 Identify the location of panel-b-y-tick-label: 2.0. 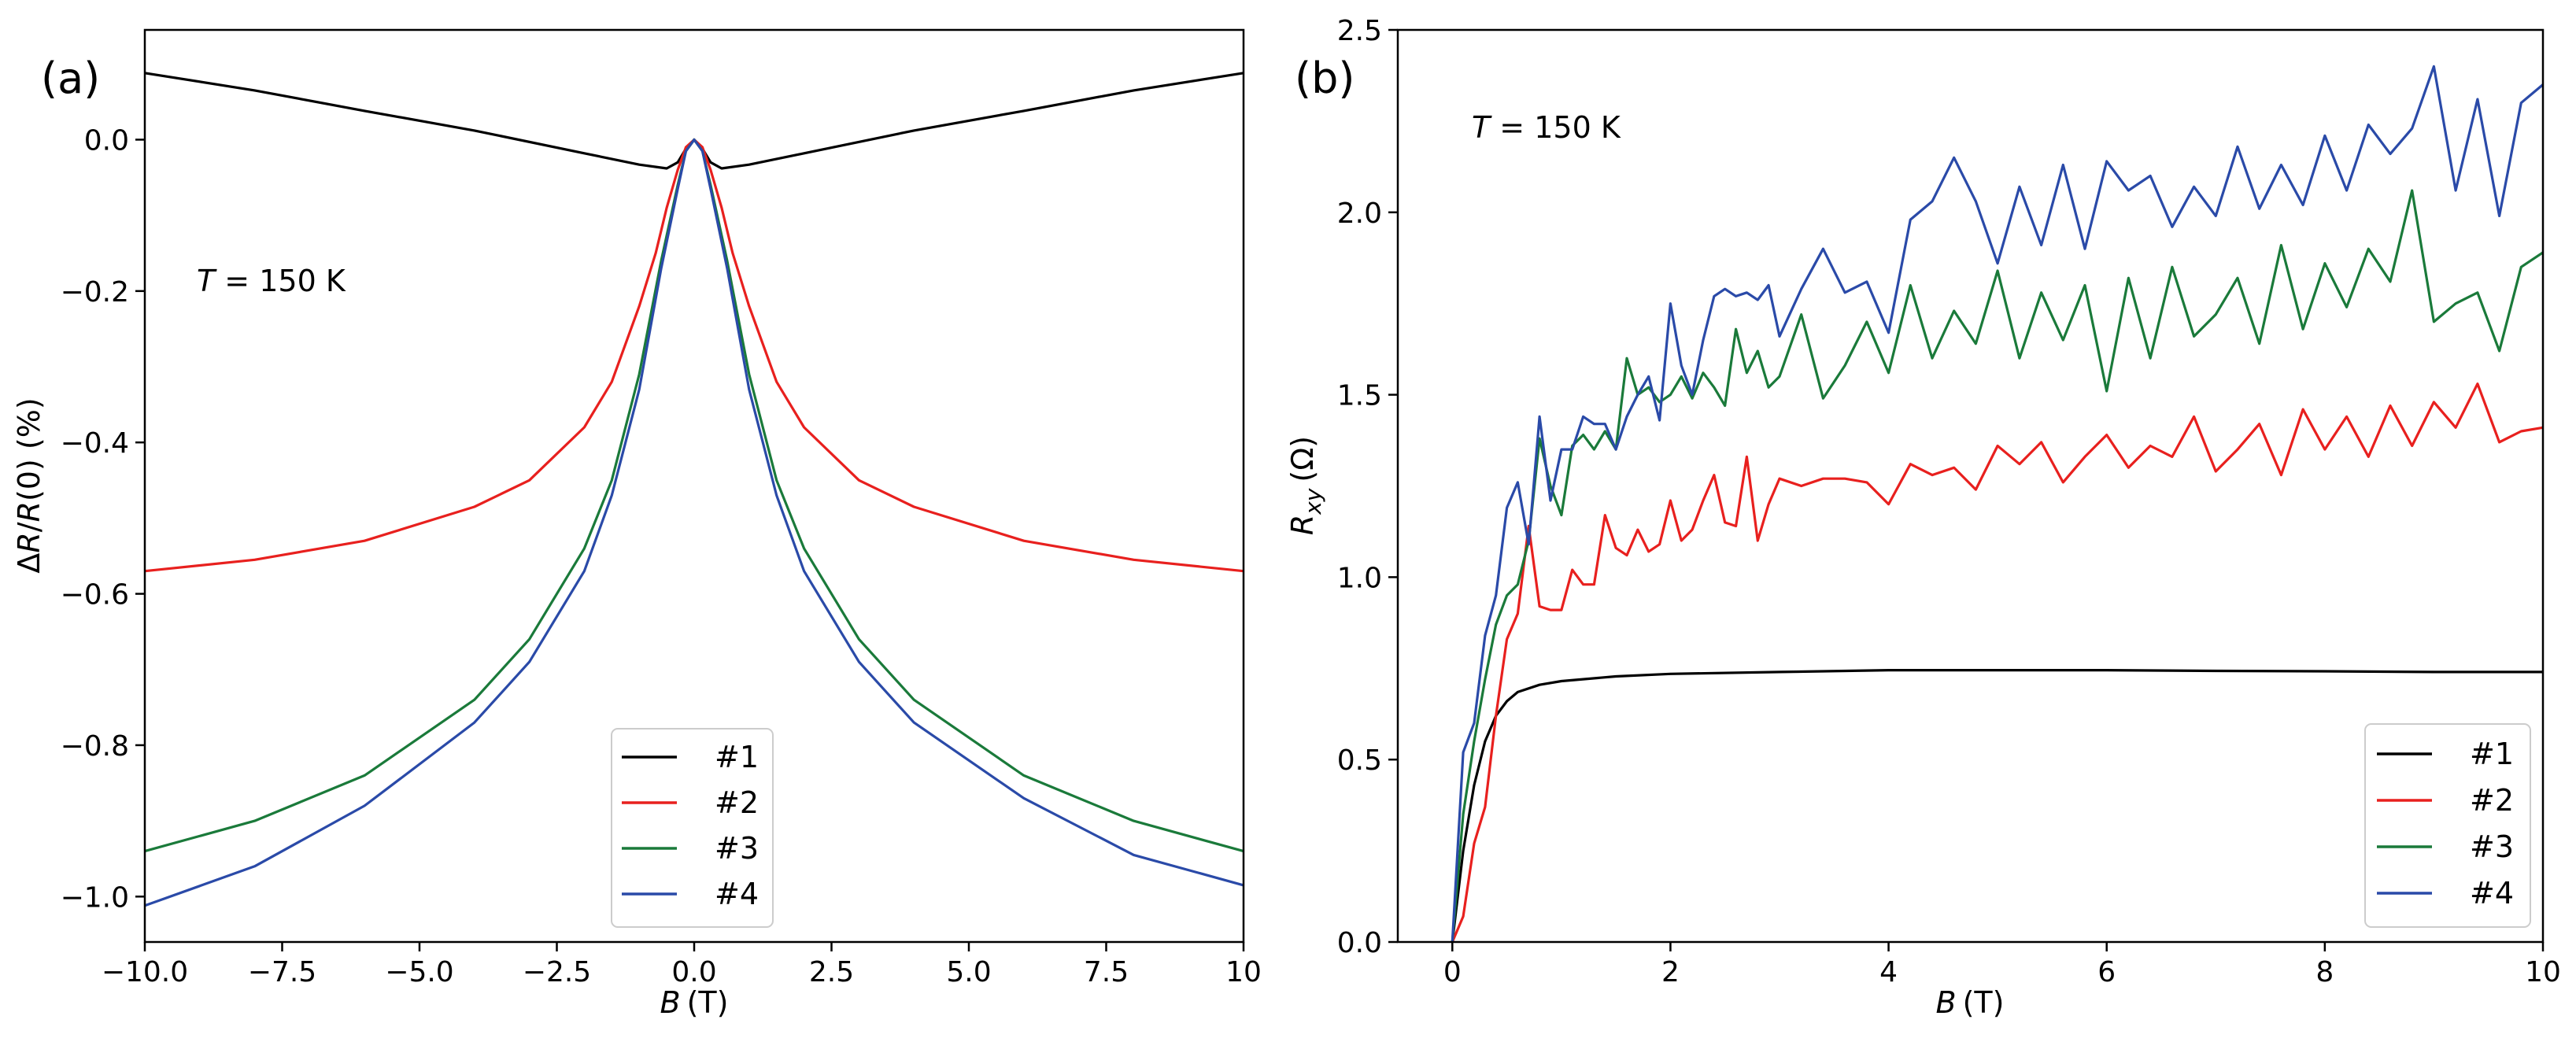
(1359, 214).